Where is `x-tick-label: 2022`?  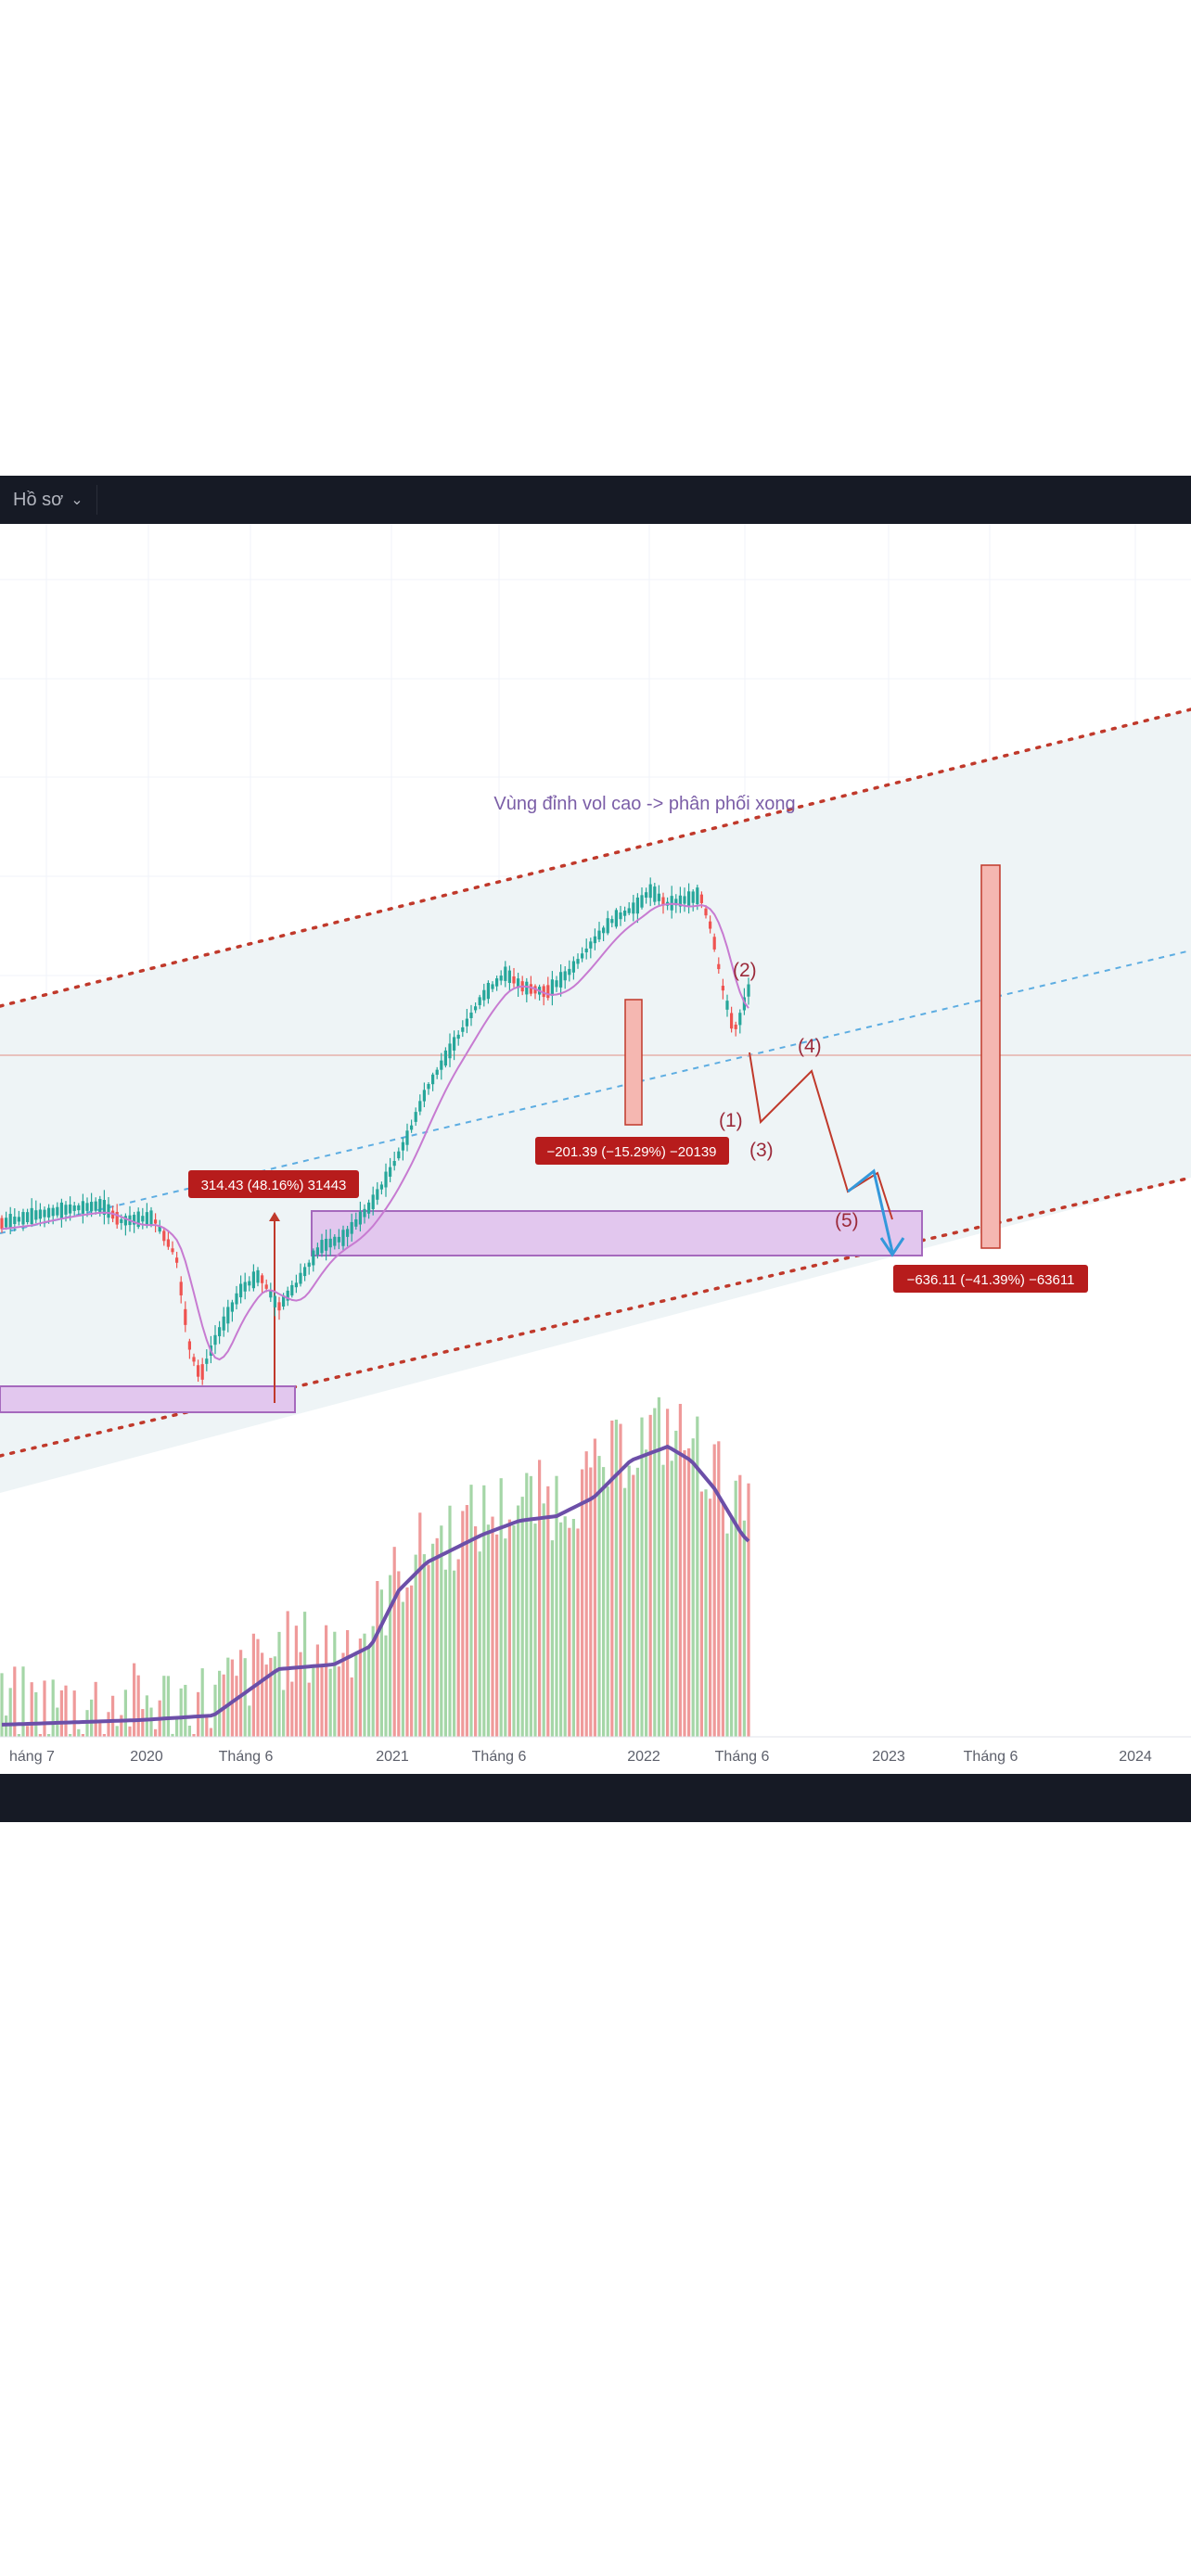
x-tick-label: 2022 is located at coordinates (643, 1757).